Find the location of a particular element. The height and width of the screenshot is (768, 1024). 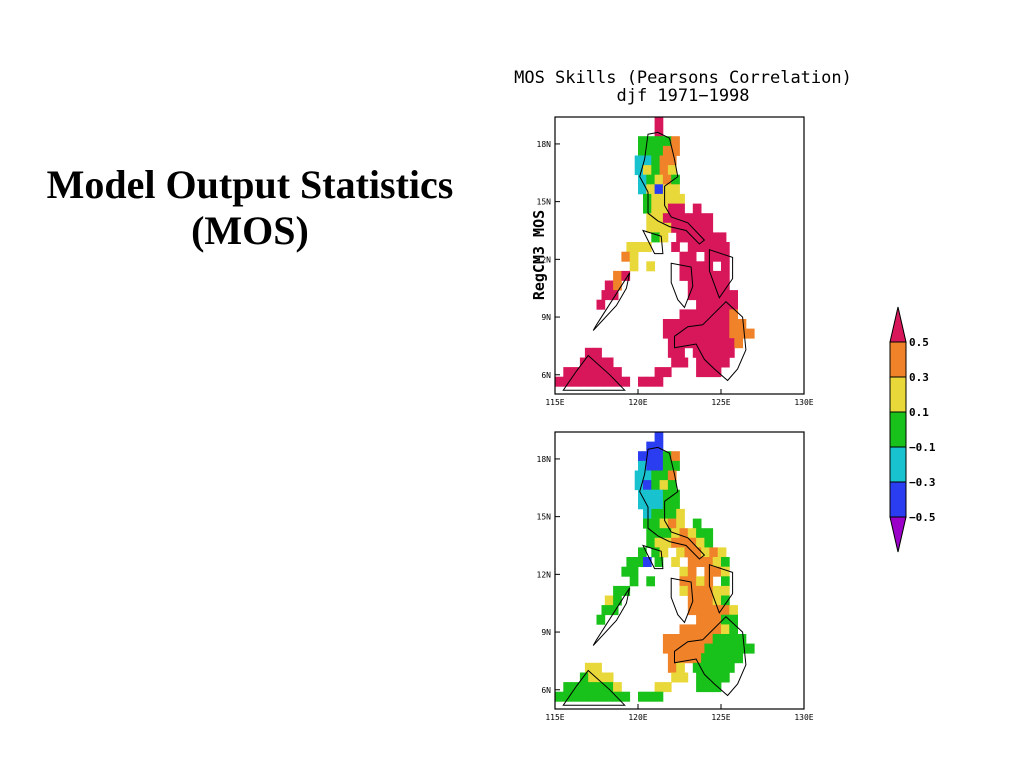

coastline is located at coordinates (653, 557).